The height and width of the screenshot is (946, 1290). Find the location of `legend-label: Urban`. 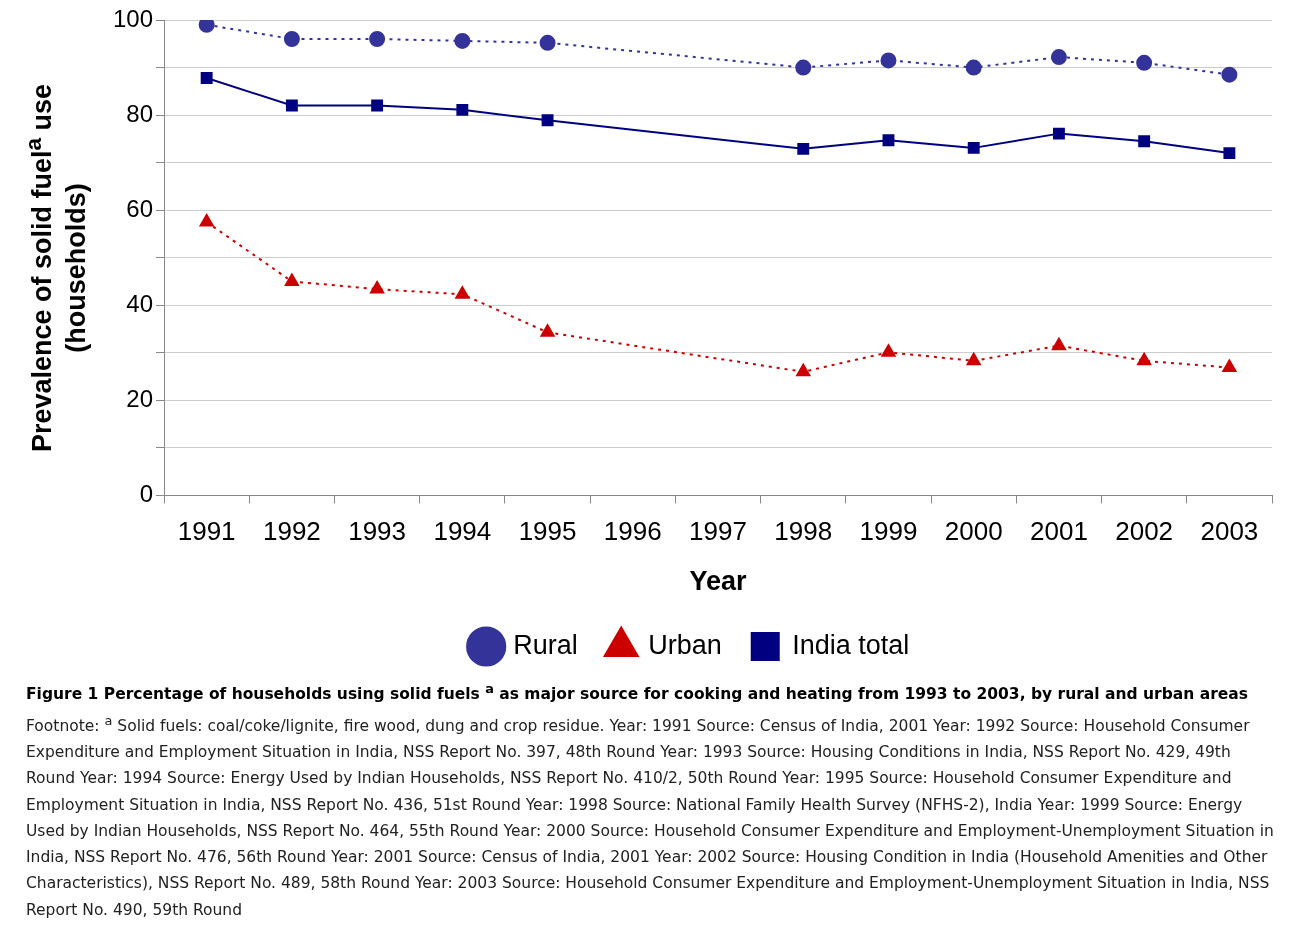

legend-label: Urban is located at coordinates (685, 644).